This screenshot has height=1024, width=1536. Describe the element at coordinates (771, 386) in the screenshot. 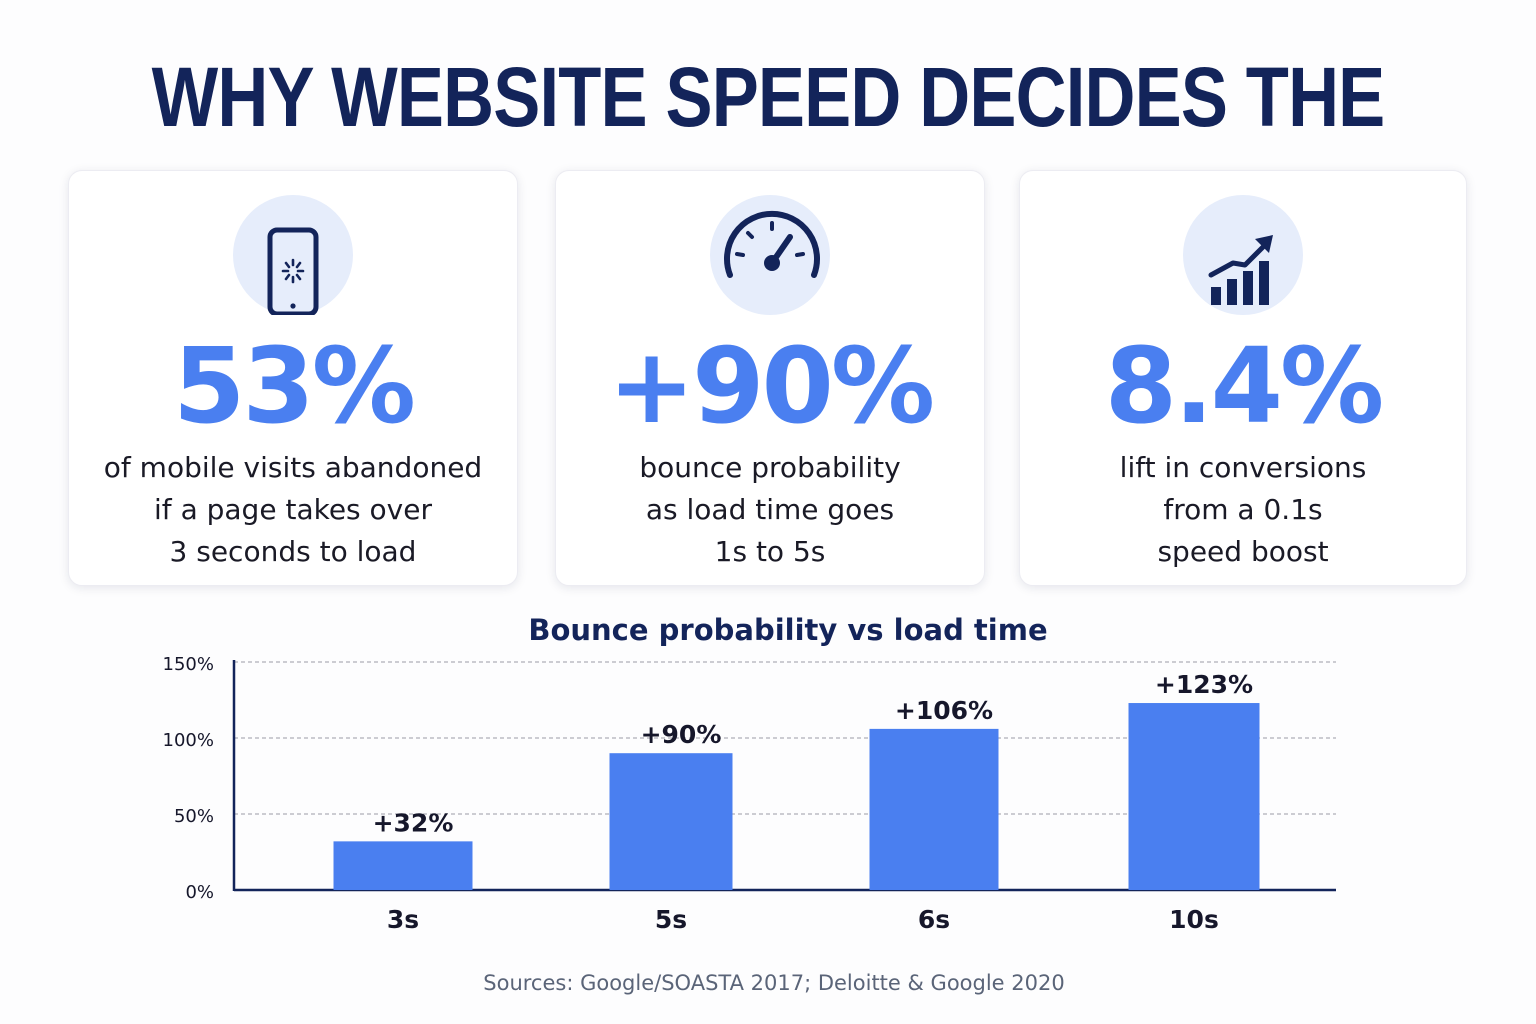

I see `stat-value: +90%` at that location.